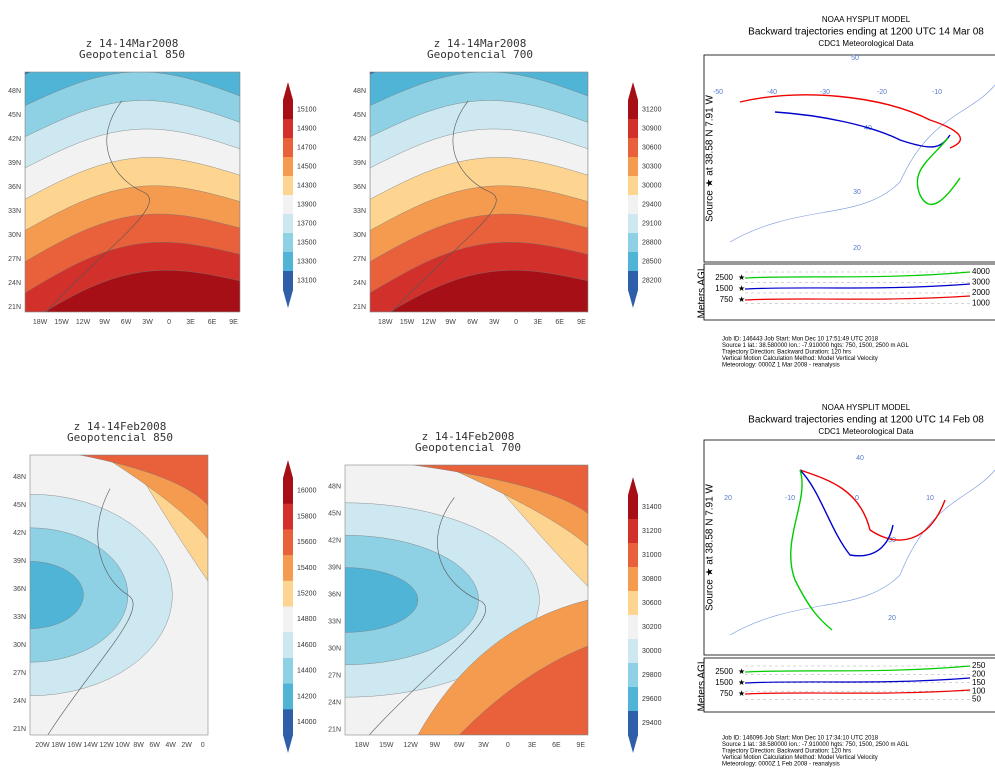 This screenshot has height=775, width=995. Describe the element at coordinates (652, 166) in the screenshot. I see `colorbar-label: 30300` at that location.